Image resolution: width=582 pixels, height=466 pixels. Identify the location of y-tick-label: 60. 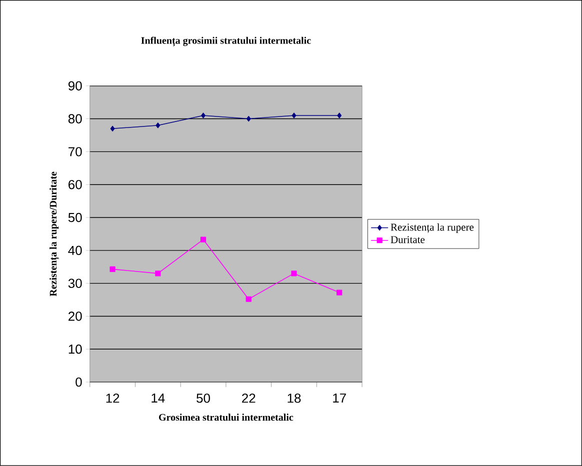
(75, 185).